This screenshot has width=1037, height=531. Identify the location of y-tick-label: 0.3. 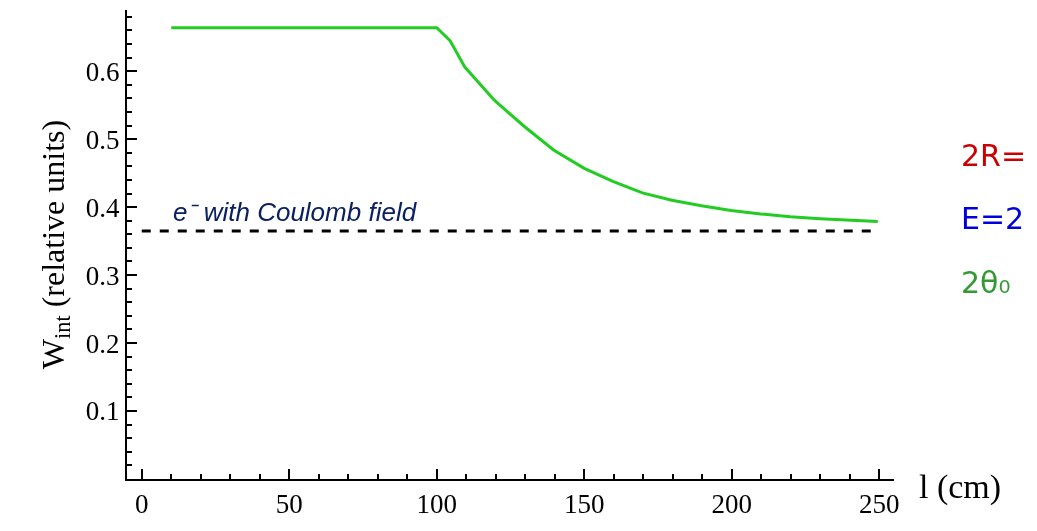
(102, 275).